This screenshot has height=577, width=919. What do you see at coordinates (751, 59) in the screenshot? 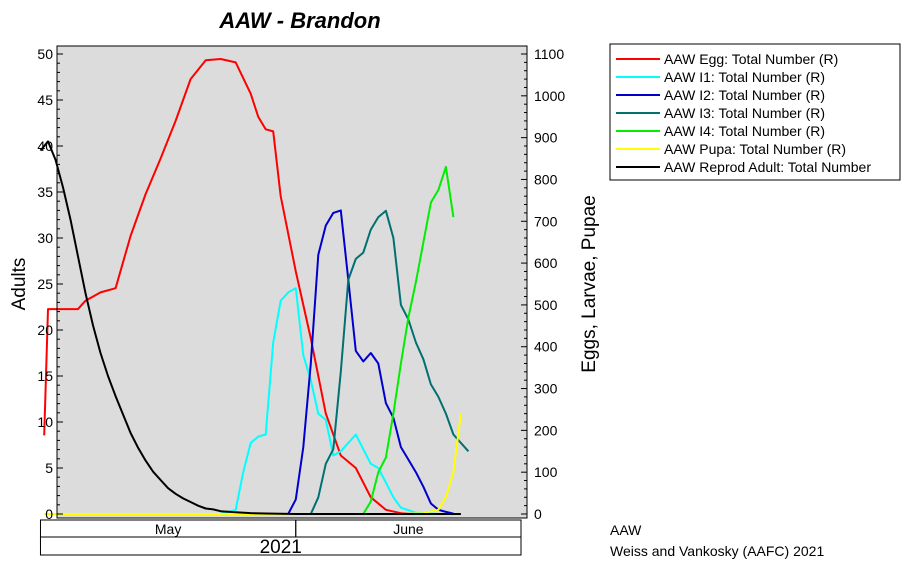
I see `legend-entry: AAW Egg: Total Number (R)` at bounding box center [751, 59].